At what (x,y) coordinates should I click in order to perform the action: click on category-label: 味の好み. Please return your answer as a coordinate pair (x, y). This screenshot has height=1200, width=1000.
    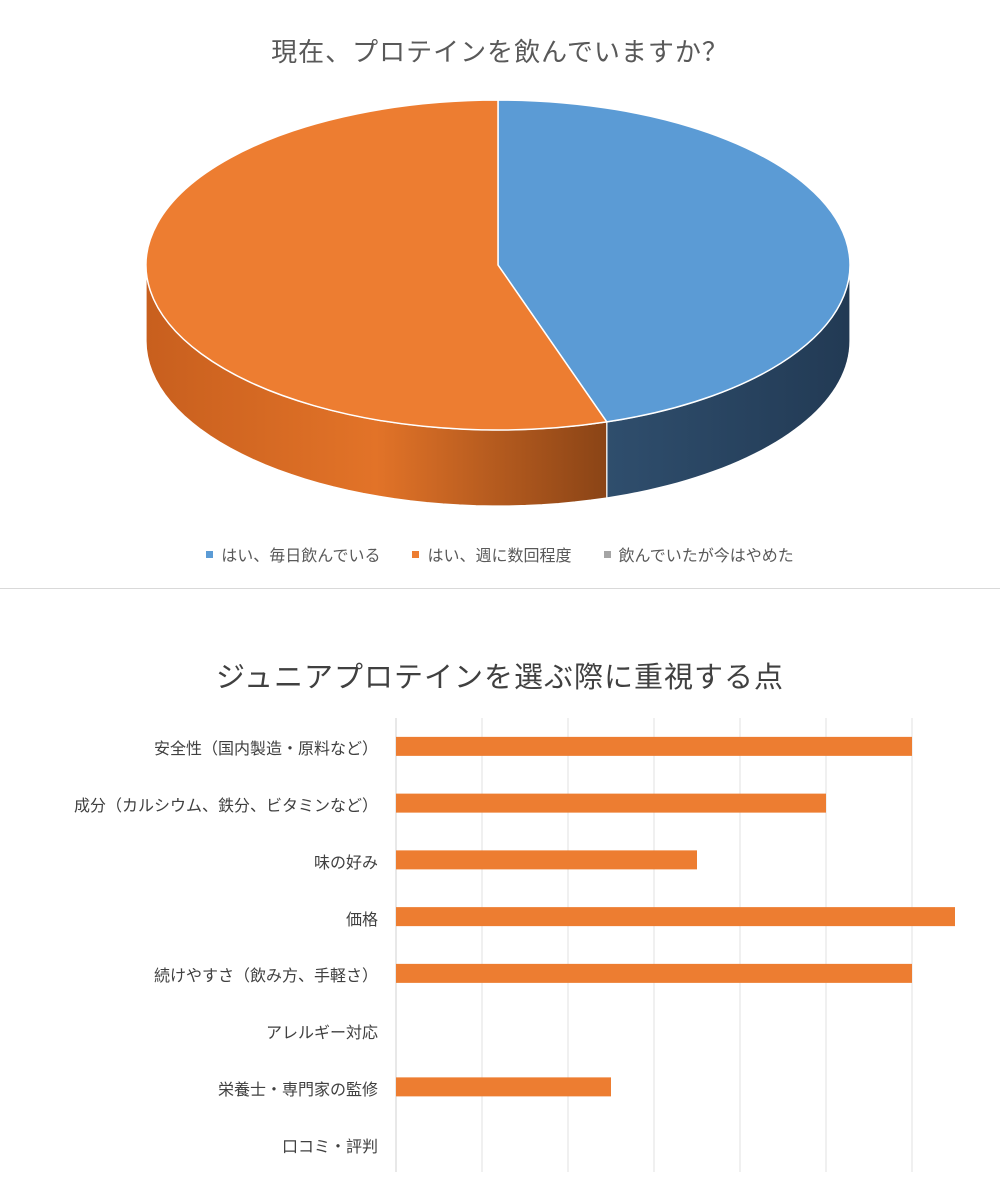
    Looking at the image, I should click on (345, 862).